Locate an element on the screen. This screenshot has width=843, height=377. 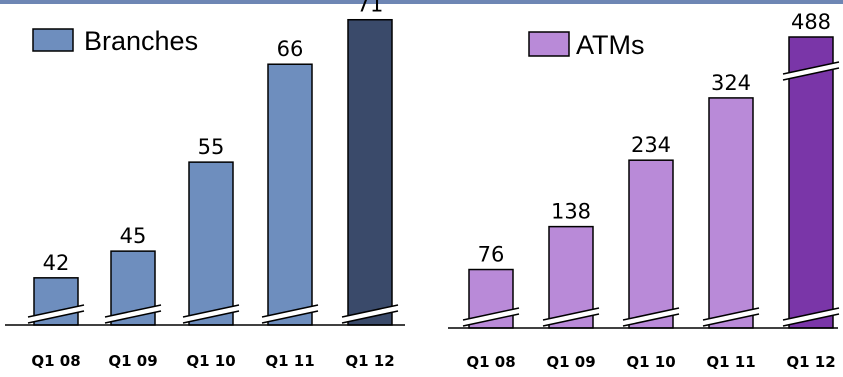
value-label: 138 is located at coordinates (571, 212).